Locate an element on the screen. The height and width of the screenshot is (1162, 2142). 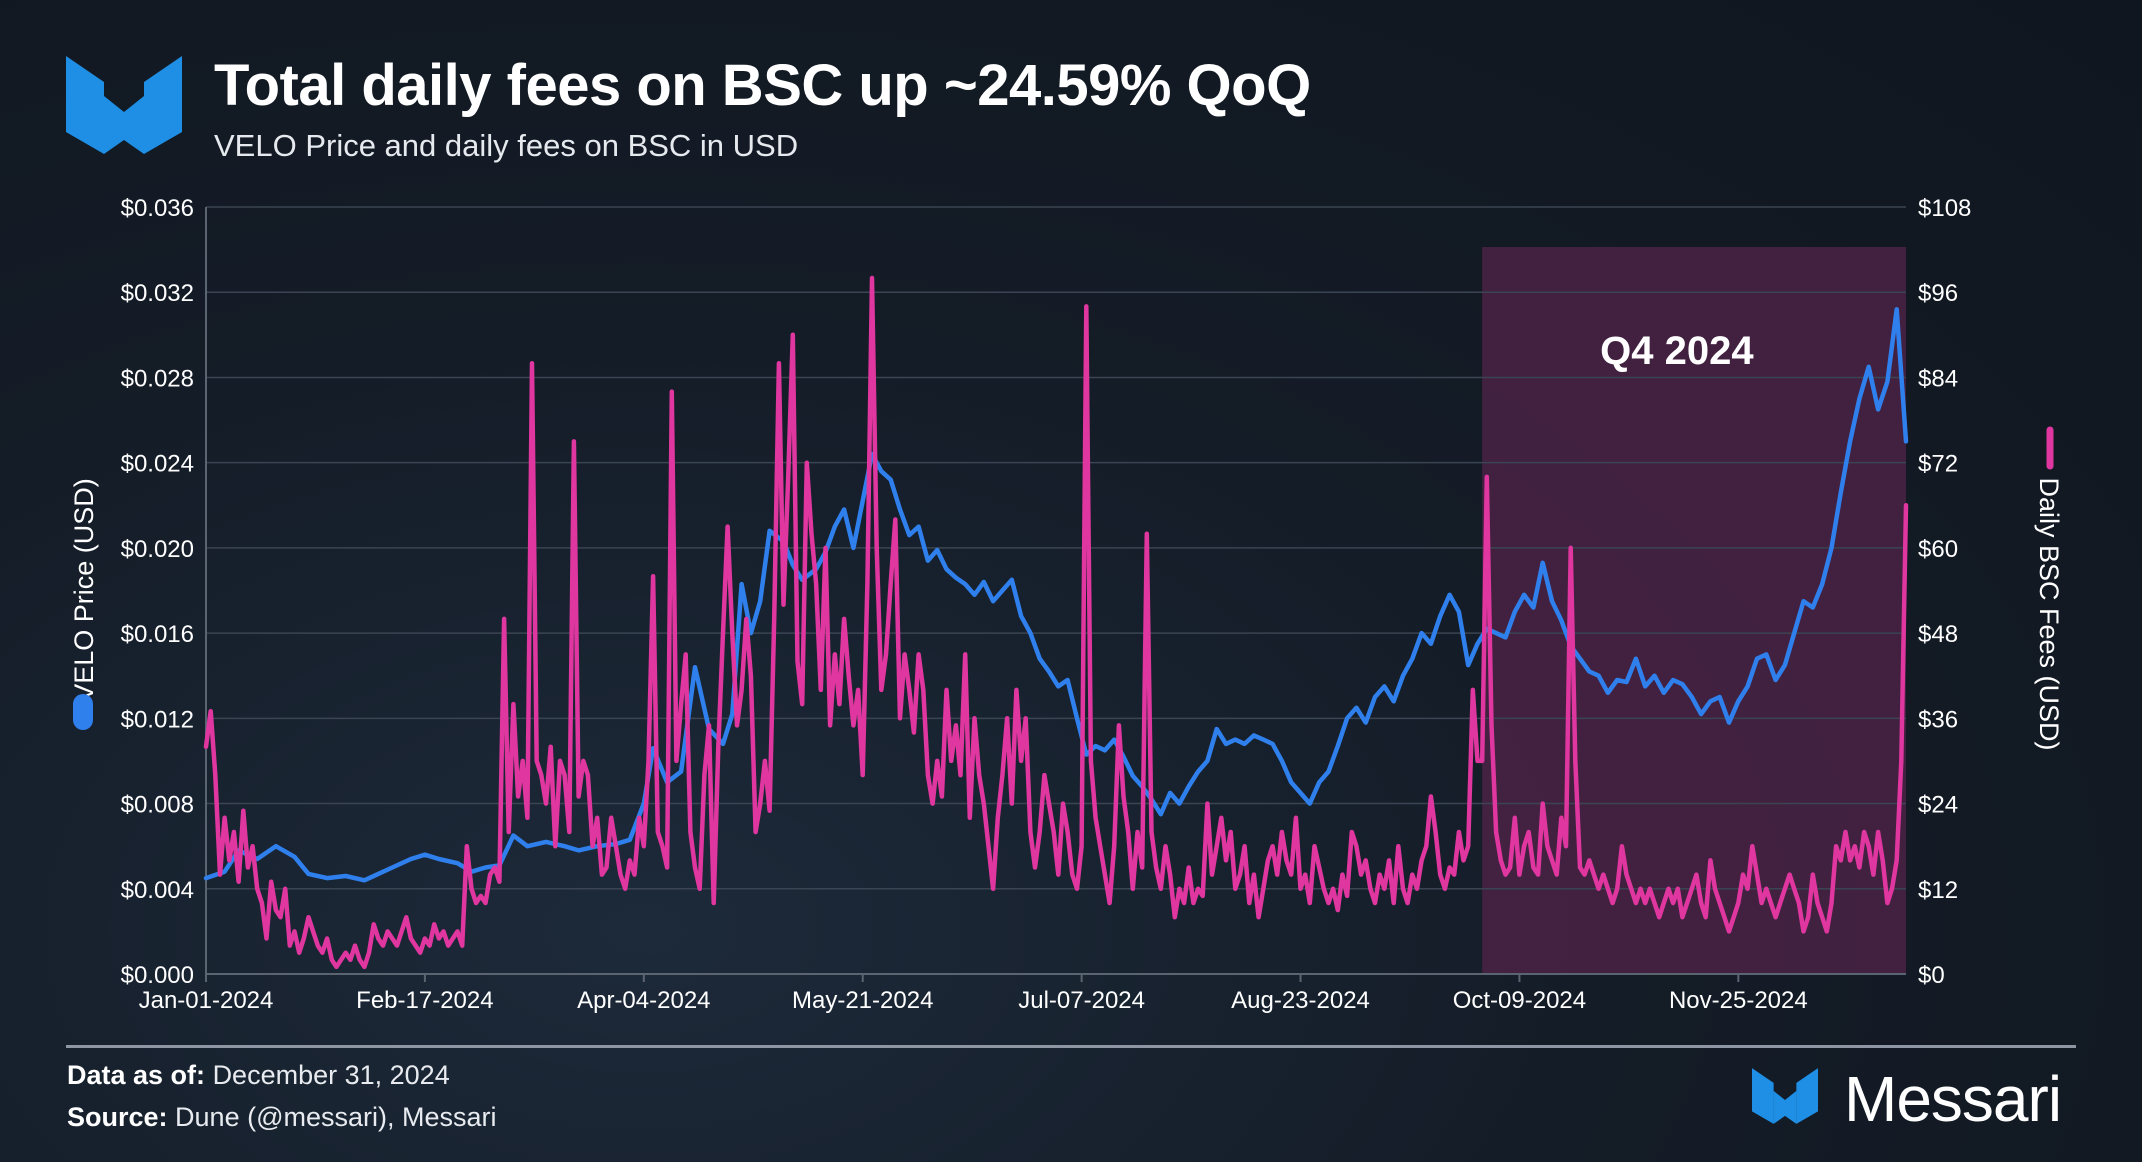
y-right-tick-label: $0 is located at coordinates (1931, 975).